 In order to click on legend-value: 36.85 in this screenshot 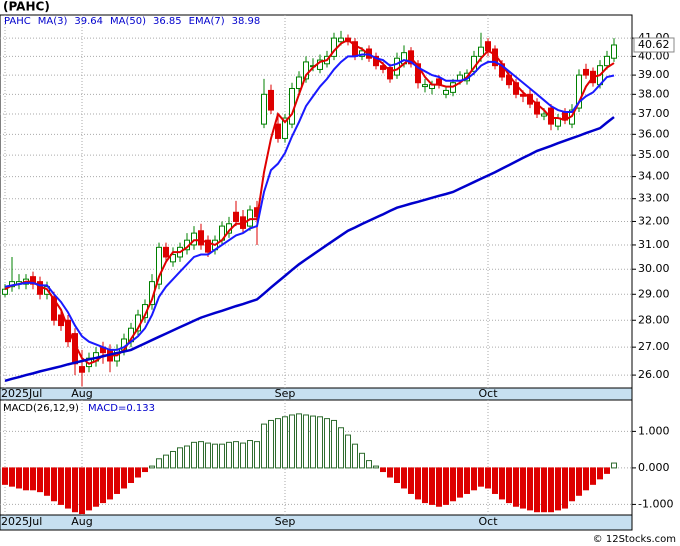, I will do `click(167, 21)`.